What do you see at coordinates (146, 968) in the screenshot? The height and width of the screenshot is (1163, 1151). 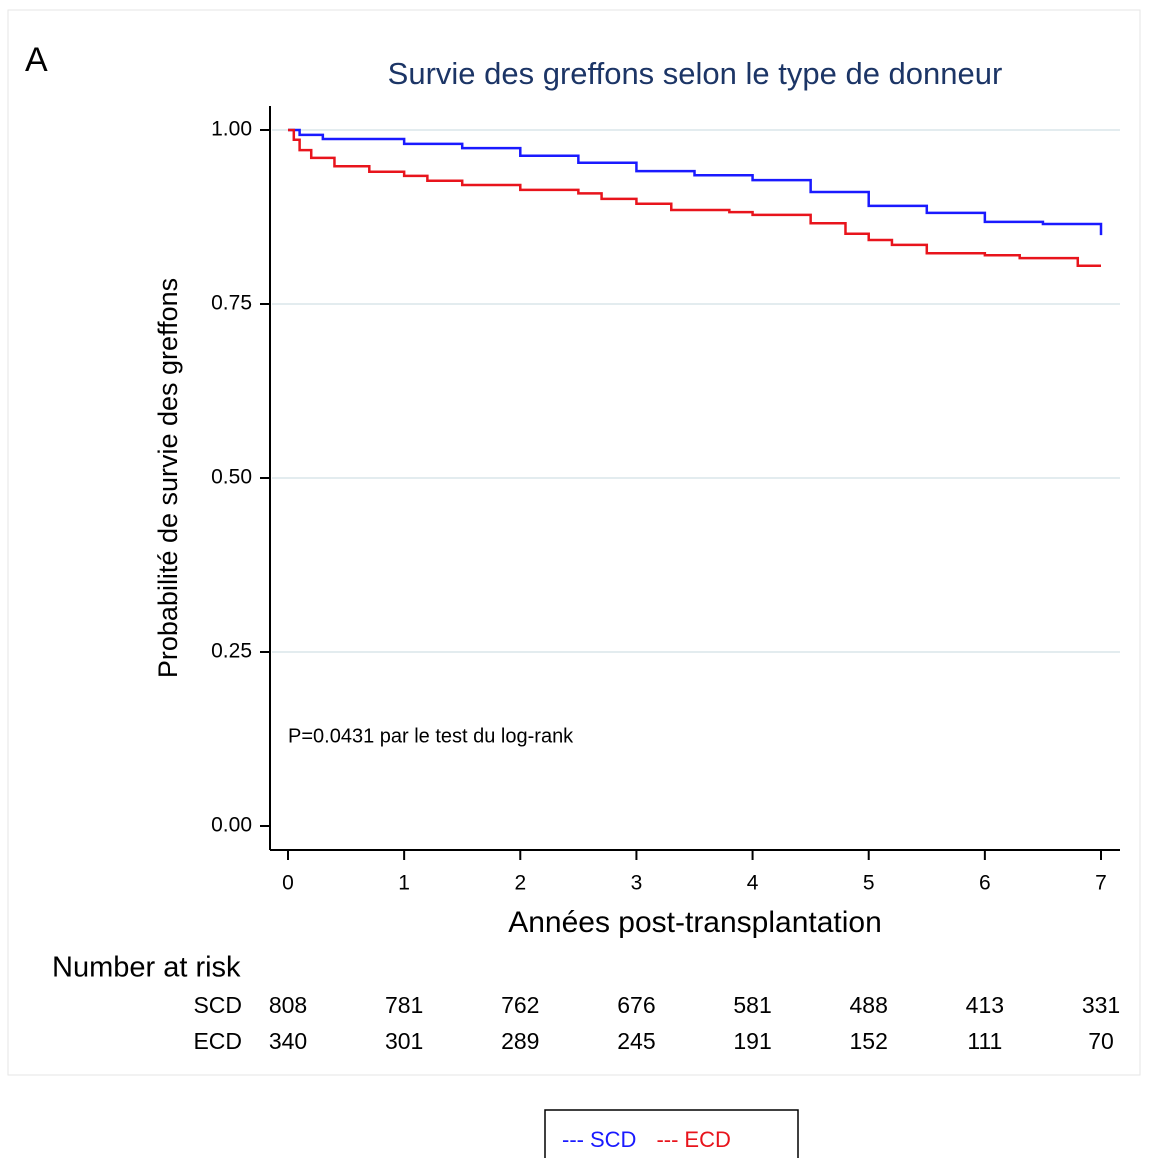 I see `risk-title: Number at risk` at bounding box center [146, 968].